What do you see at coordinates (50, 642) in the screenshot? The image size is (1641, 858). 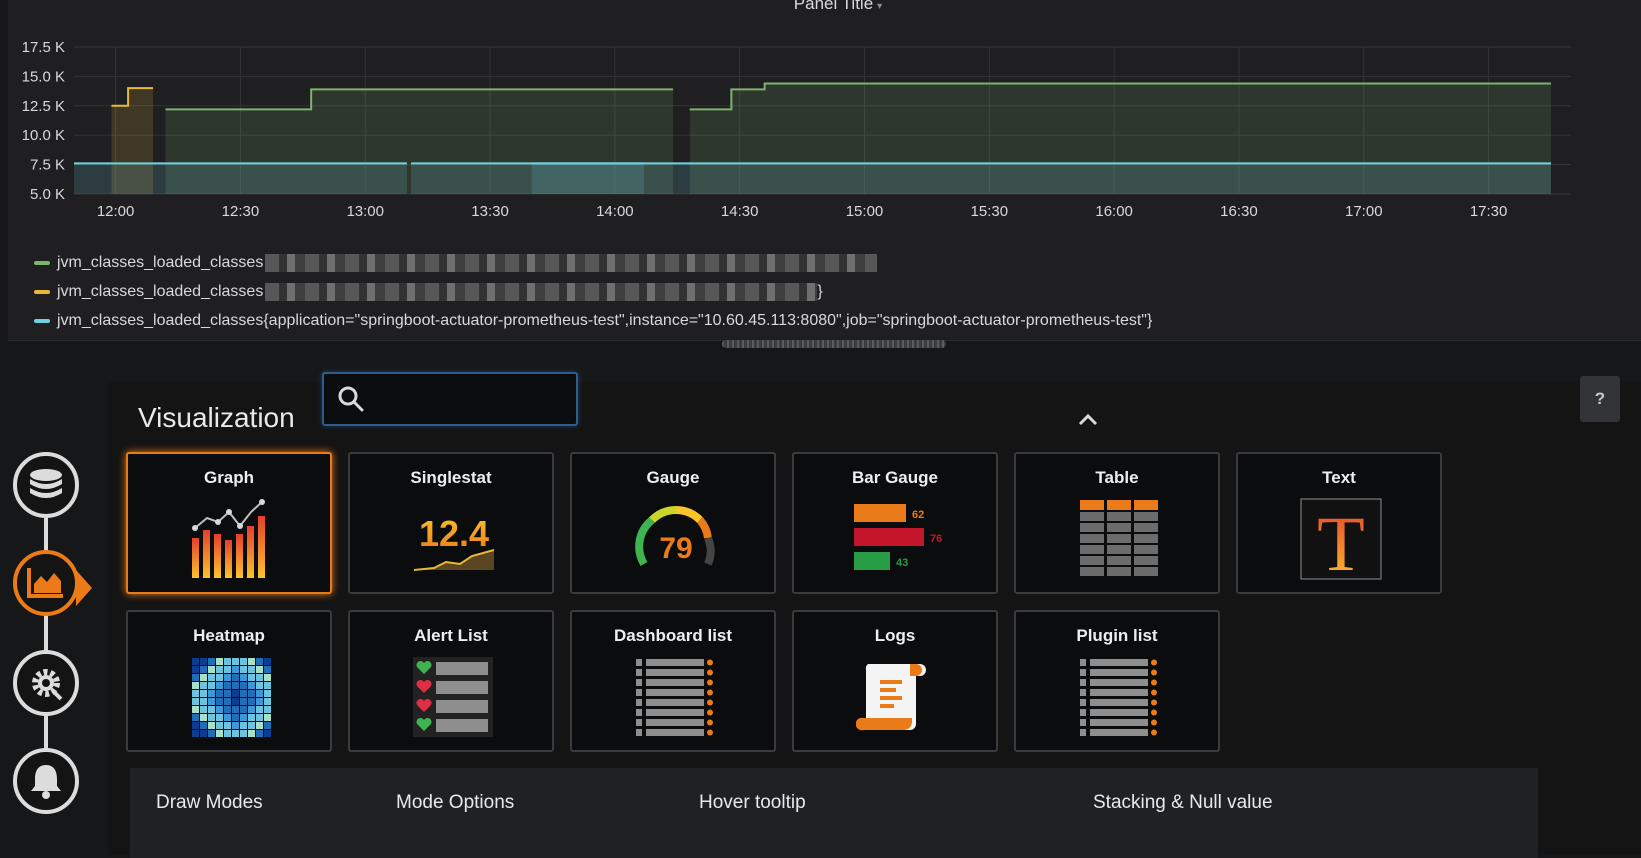 I see `editor-side-nav` at bounding box center [50, 642].